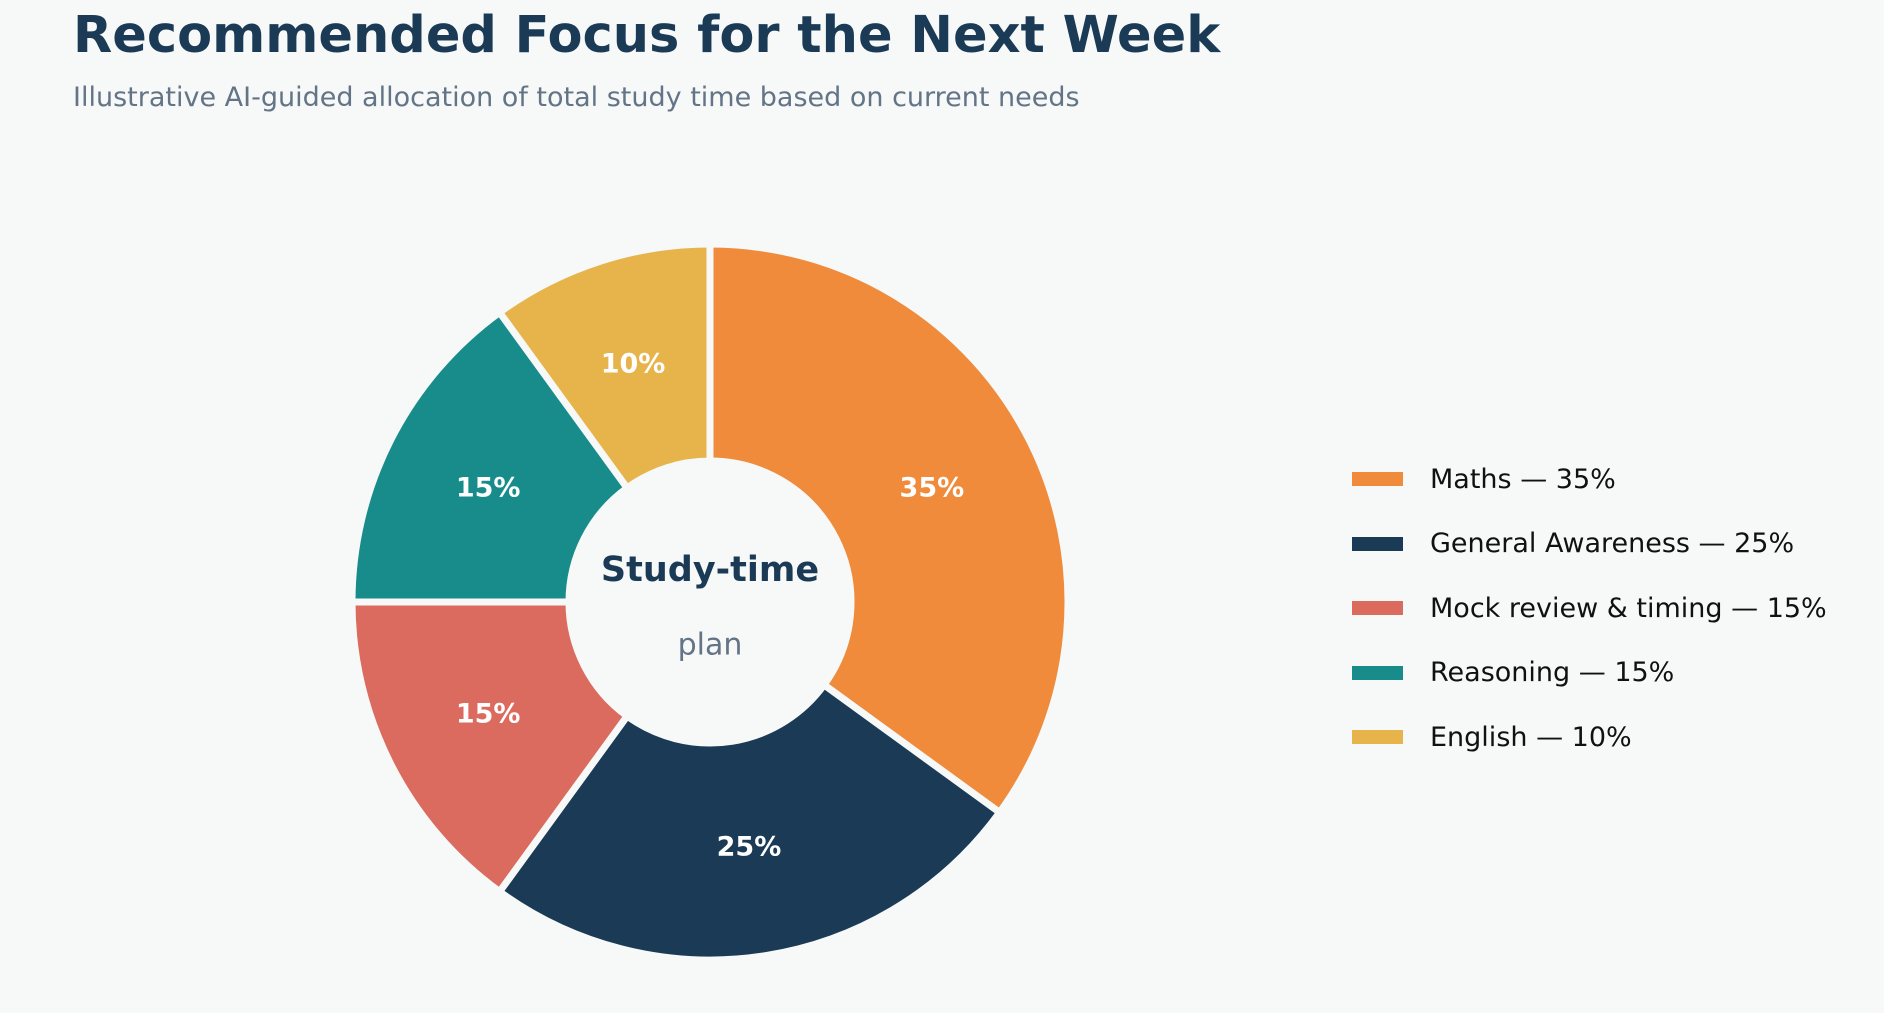 Image resolution: width=1884 pixels, height=1013 pixels. Describe the element at coordinates (749, 846) in the screenshot. I see `slice-value-label: 25%` at that location.